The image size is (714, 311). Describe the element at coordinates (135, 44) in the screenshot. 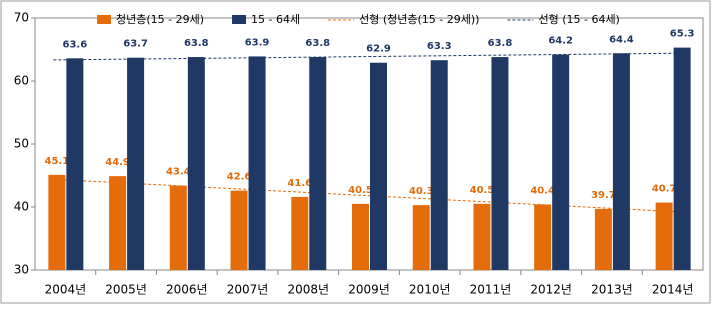

I see `value-label: 63.7` at that location.